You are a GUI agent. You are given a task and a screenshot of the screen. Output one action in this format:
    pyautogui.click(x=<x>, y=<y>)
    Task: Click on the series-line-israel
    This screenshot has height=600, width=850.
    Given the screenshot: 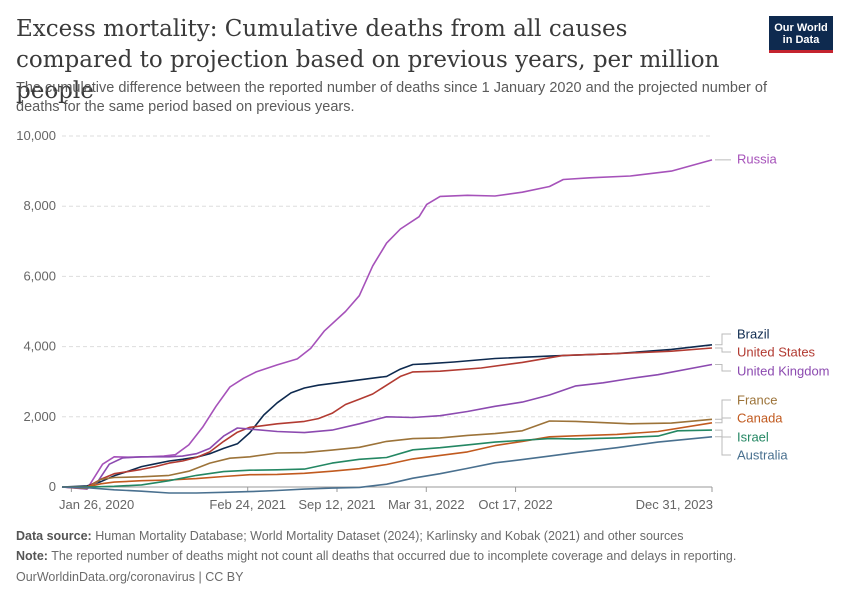 What is the action you would take?
    pyautogui.click(x=387, y=458)
    